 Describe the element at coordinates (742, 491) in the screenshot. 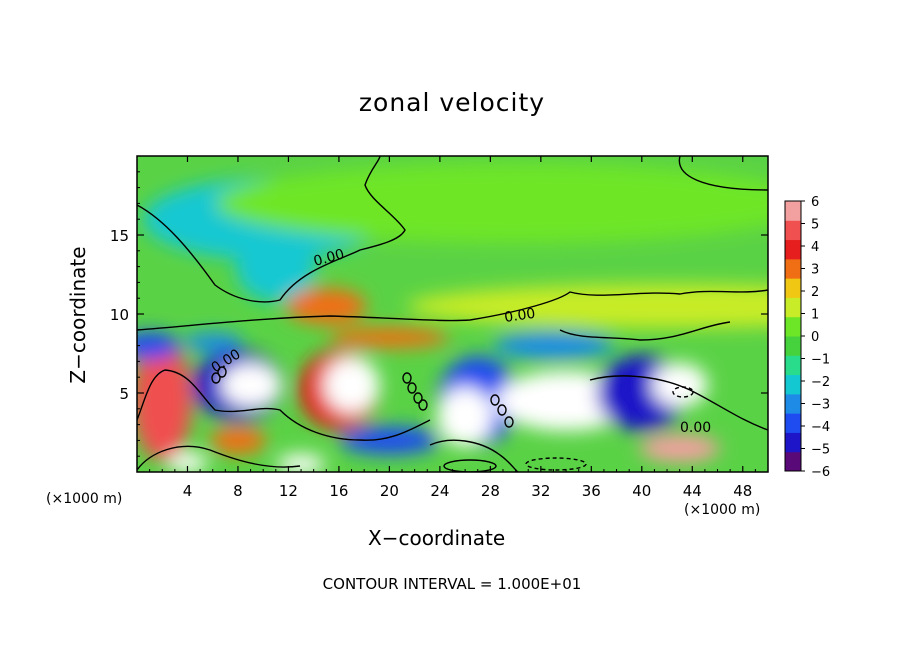

I see `x-tick-label: 48` at that location.